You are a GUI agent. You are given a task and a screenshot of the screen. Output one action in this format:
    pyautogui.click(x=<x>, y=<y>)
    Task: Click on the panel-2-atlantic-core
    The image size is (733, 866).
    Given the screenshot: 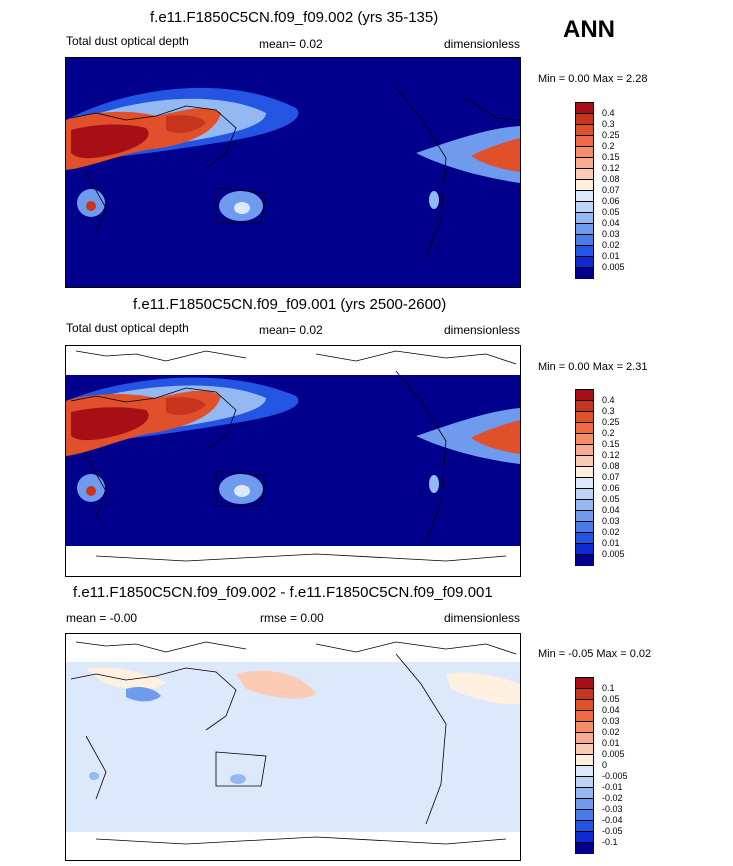 What is the action you would take?
    pyautogui.click(x=495, y=437)
    